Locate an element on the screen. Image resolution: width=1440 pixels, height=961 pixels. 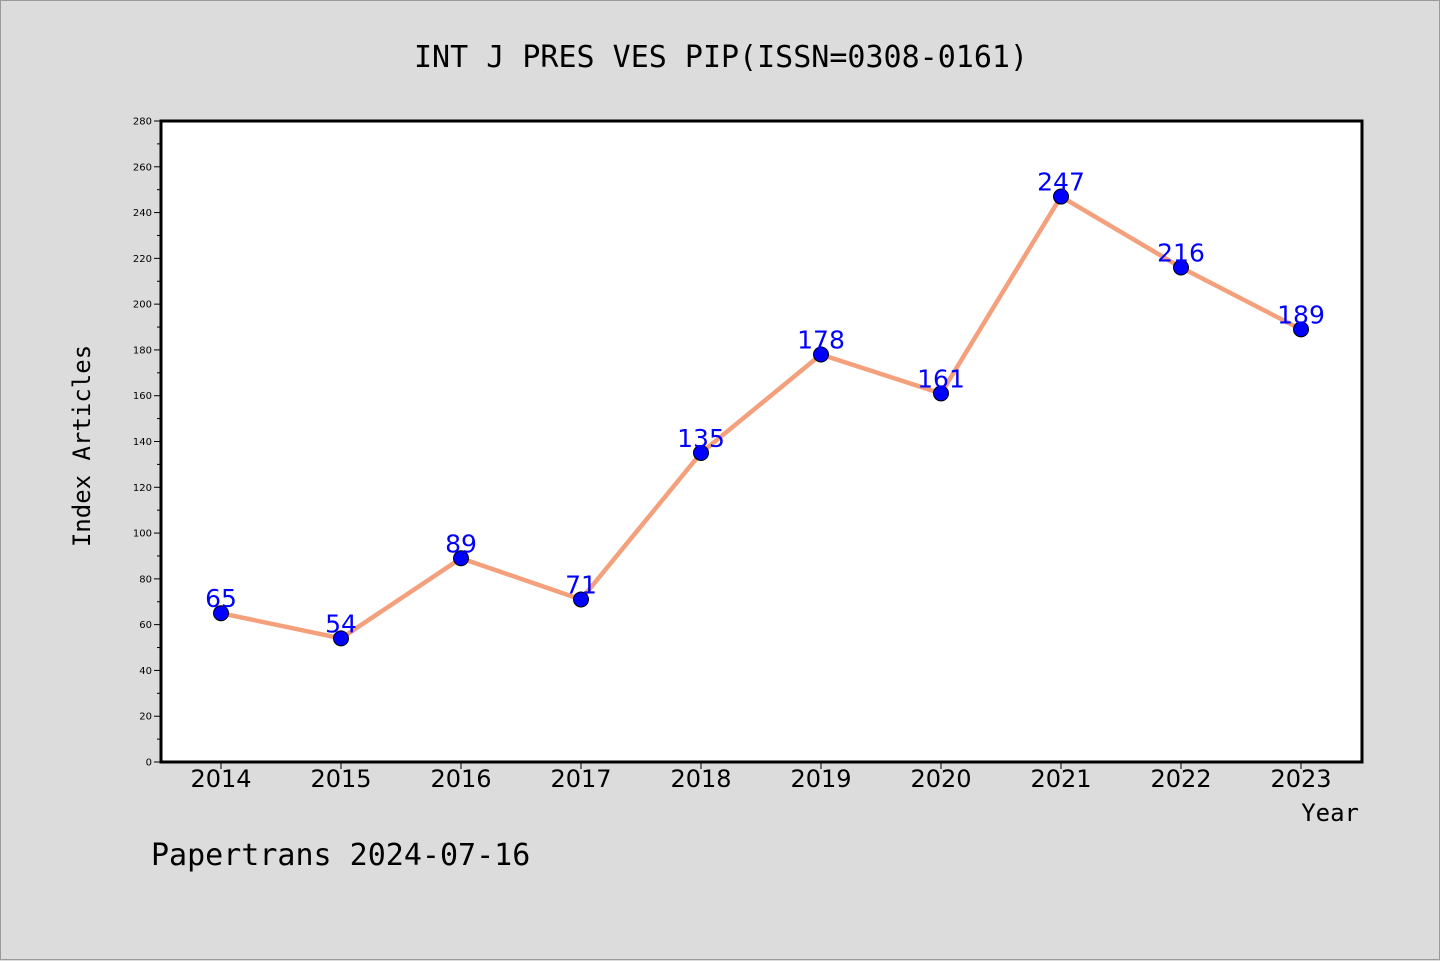
y-tick-label: 260 is located at coordinates (142, 167).